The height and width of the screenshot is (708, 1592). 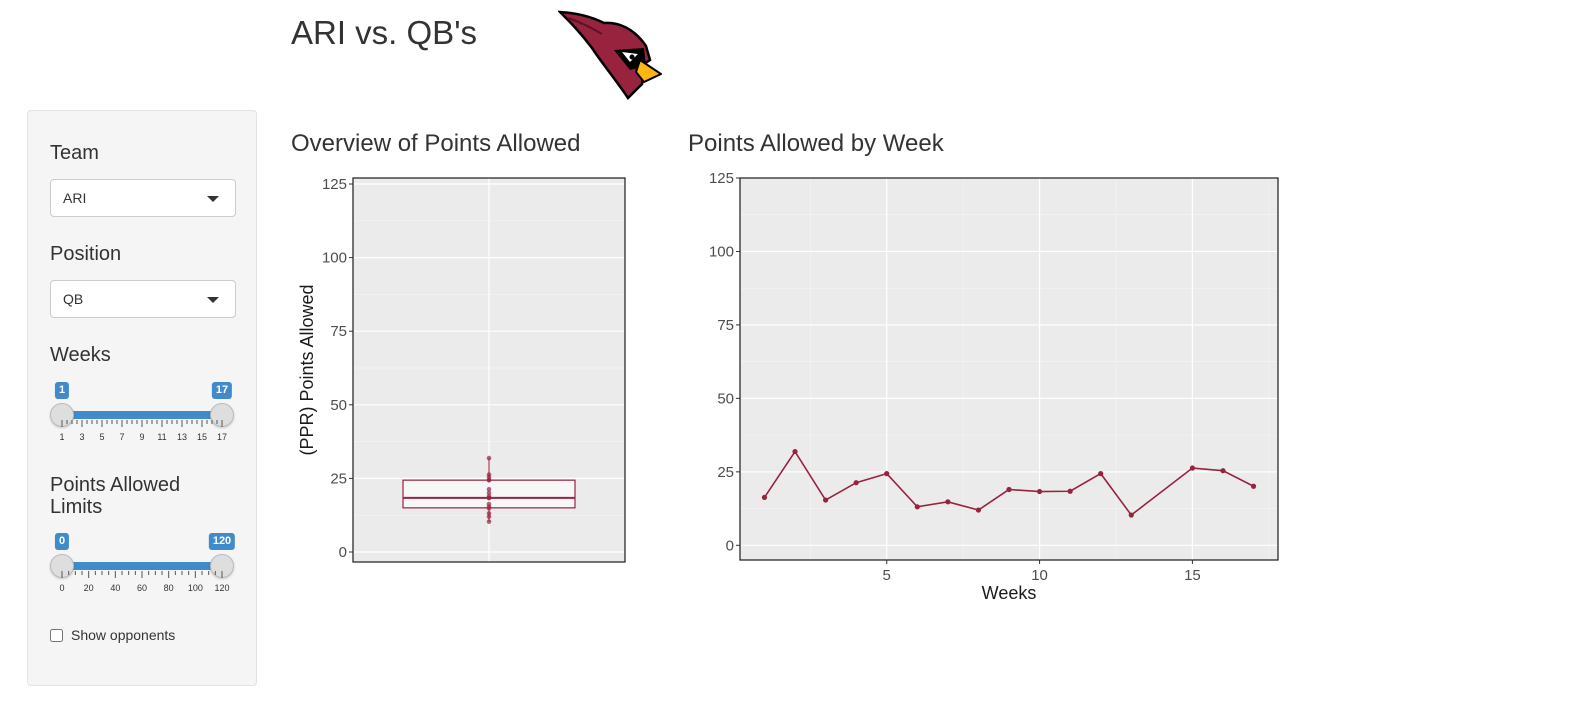 What do you see at coordinates (62, 541) in the screenshot?
I see `points-from-badge: 0` at bounding box center [62, 541].